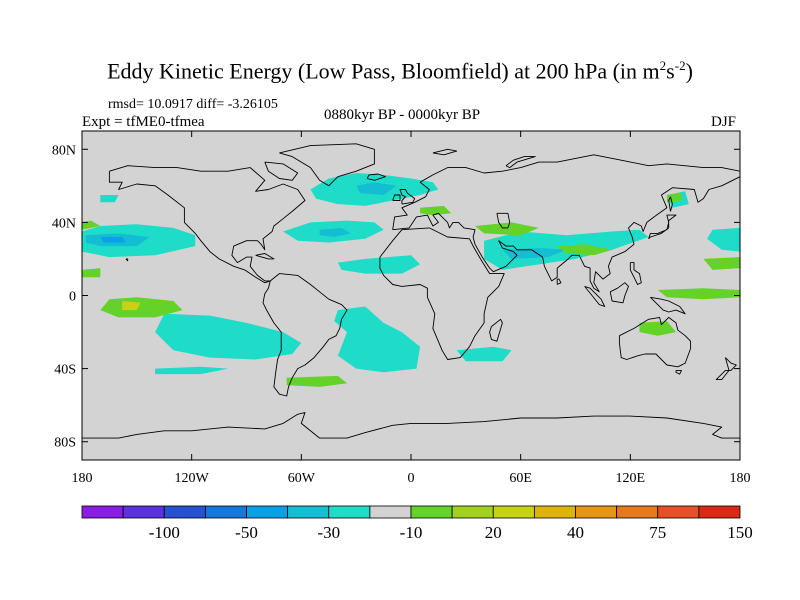 The width and height of the screenshot is (800, 600). I want to click on coastline-madagascar, so click(496, 330).